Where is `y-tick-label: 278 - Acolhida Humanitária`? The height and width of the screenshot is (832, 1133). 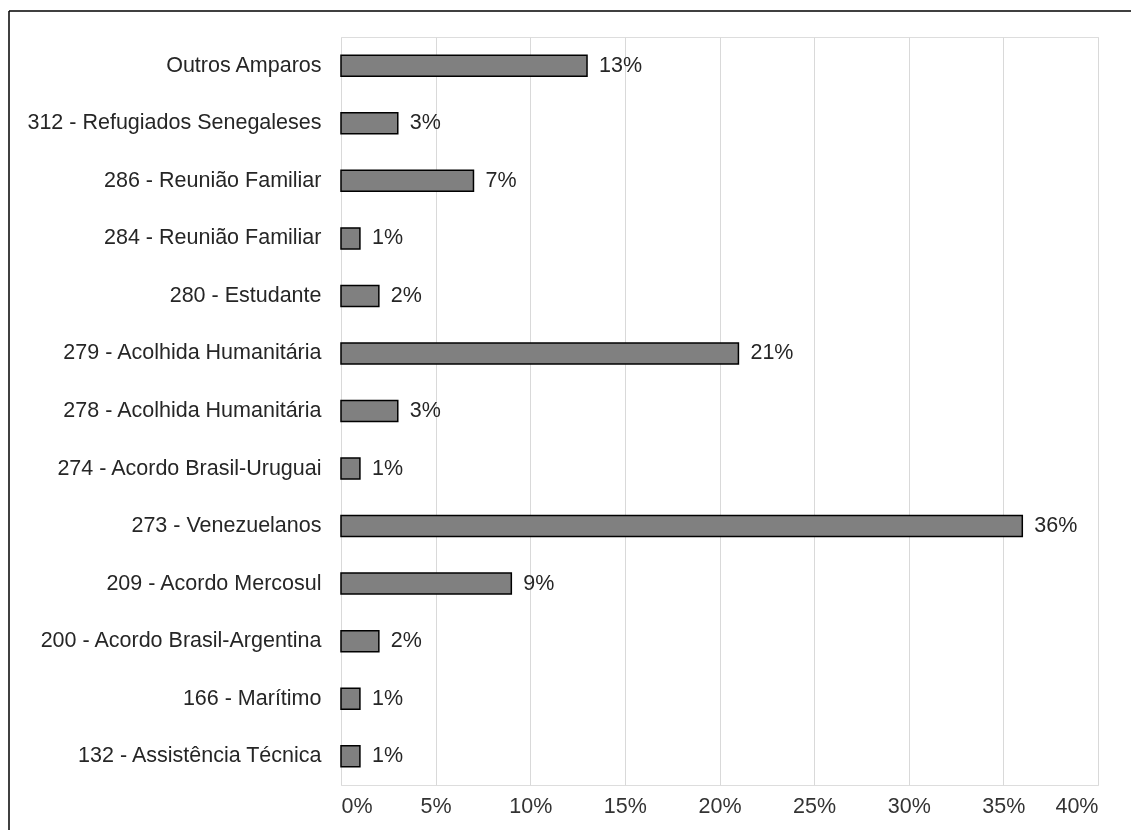 y-tick-label: 278 - Acolhida Humanitária is located at coordinates (192, 410).